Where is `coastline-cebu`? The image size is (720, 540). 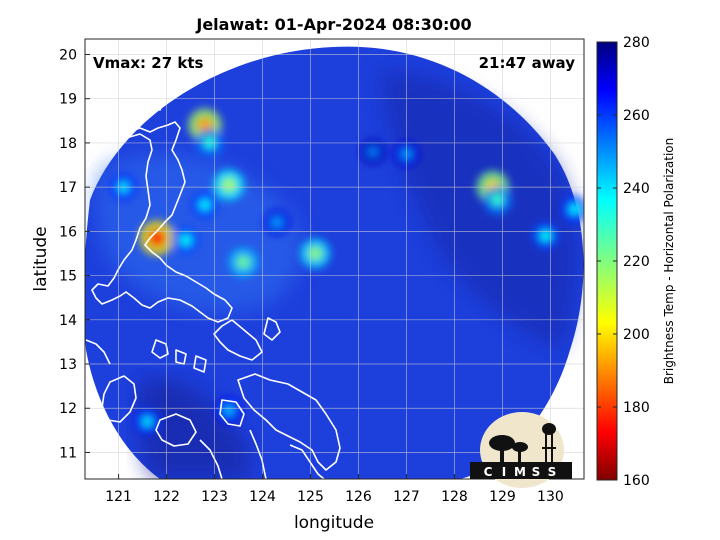 coastline-cebu is located at coordinates (258, 454).